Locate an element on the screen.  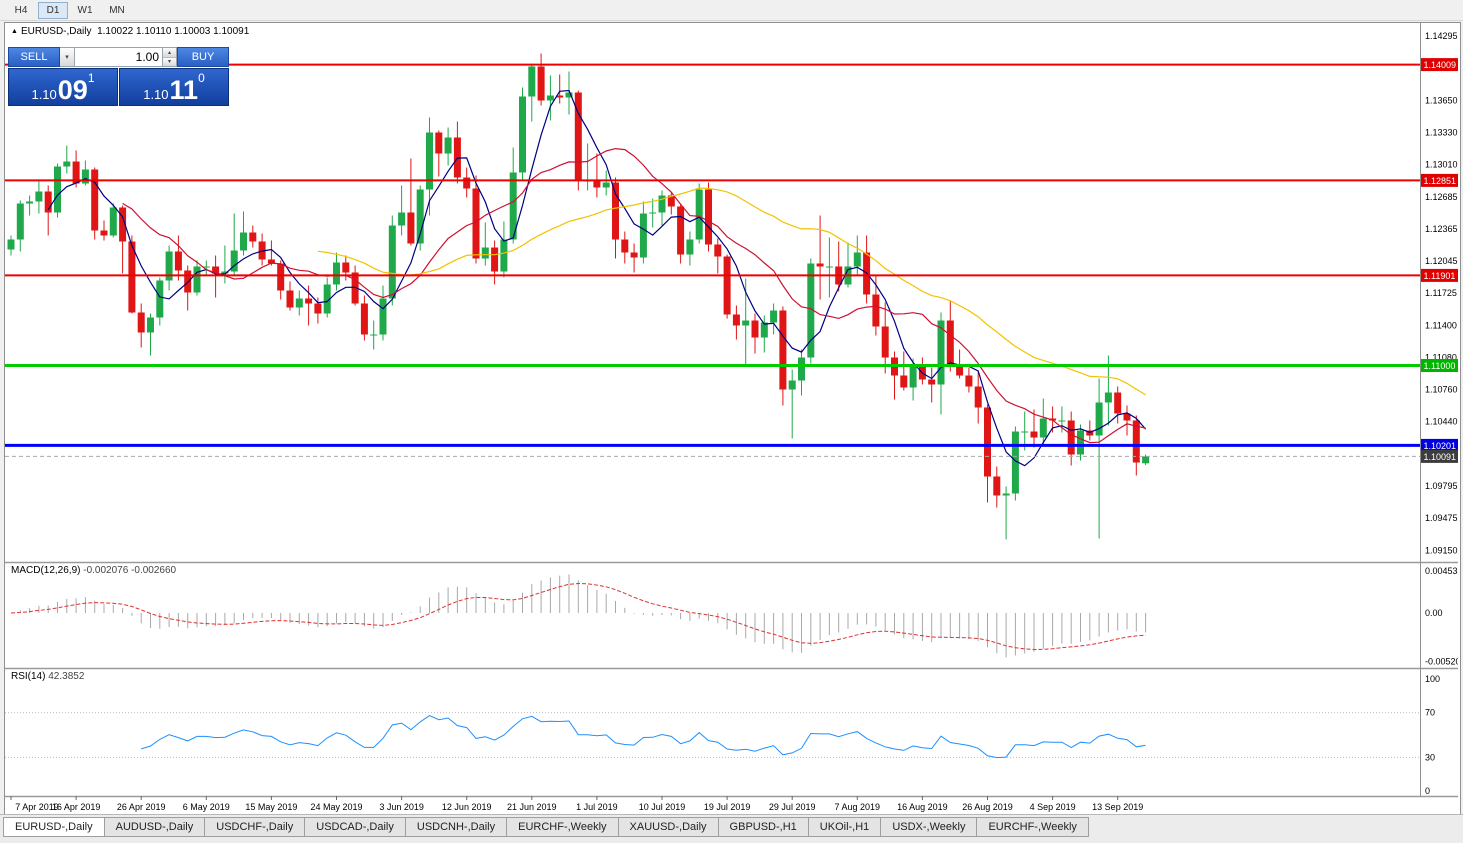
date-label: 15 May 2019 is located at coordinates (271, 807).